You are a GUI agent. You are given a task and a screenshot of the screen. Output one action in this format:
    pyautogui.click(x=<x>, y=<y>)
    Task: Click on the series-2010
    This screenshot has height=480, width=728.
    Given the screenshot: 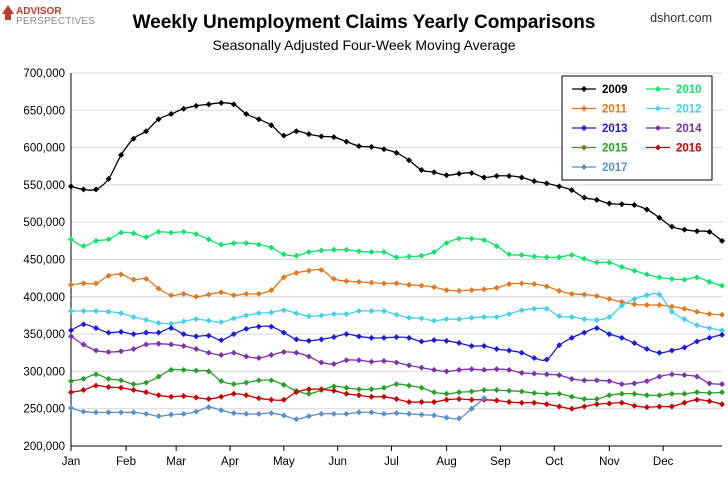 What is the action you would take?
    pyautogui.click(x=396, y=258)
    